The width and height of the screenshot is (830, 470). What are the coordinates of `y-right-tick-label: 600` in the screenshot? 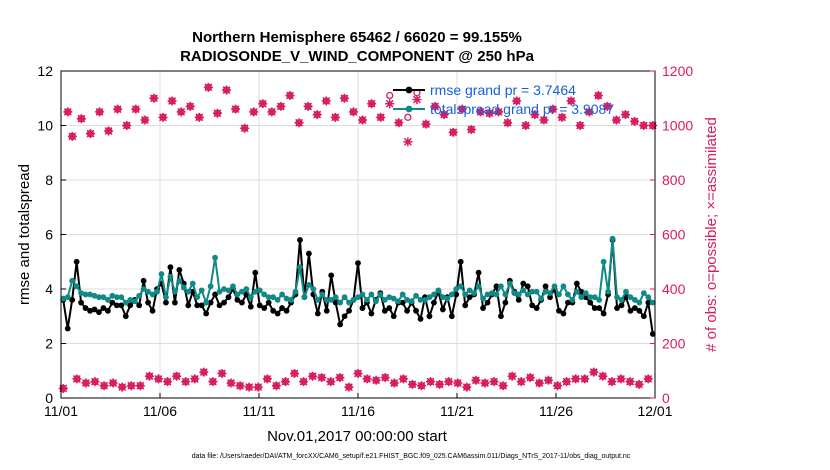 It's located at (674, 235).